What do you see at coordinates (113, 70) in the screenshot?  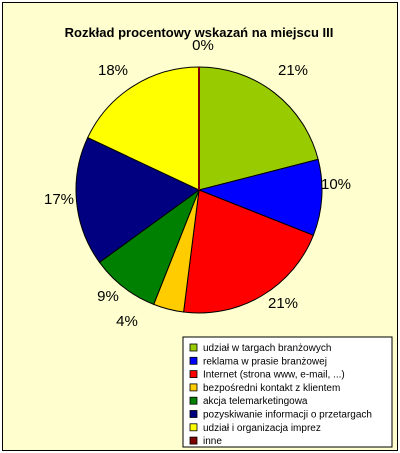 I see `pie-label-7: 18%` at bounding box center [113, 70].